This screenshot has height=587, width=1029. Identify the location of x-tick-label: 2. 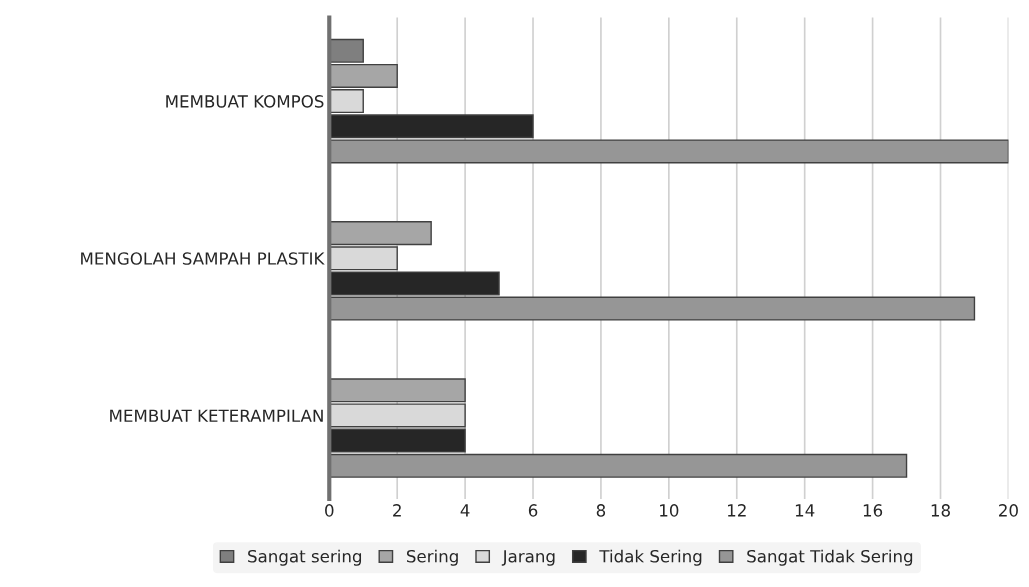
(397, 510).